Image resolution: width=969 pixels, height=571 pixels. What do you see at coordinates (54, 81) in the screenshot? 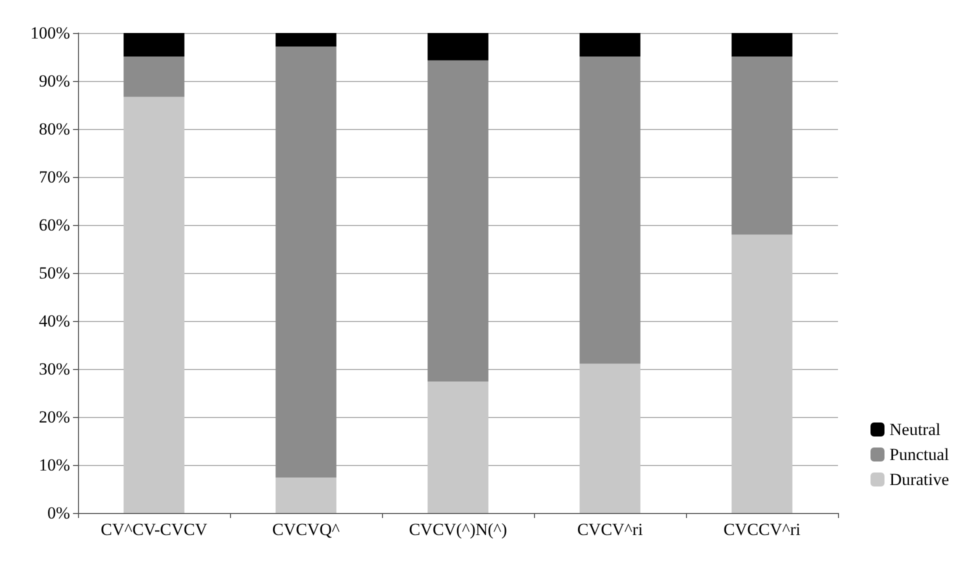
I see `y-tick-label: 90%` at bounding box center [54, 81].